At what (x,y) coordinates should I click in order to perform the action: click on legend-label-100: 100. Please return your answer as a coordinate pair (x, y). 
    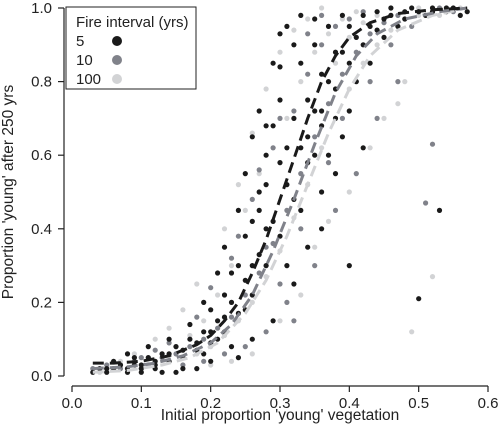
    Looking at the image, I should click on (88, 79).